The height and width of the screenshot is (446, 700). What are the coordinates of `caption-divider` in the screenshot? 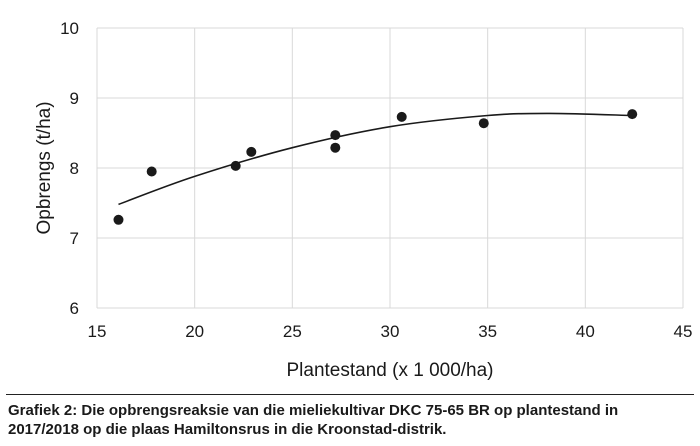 It's located at (350, 394).